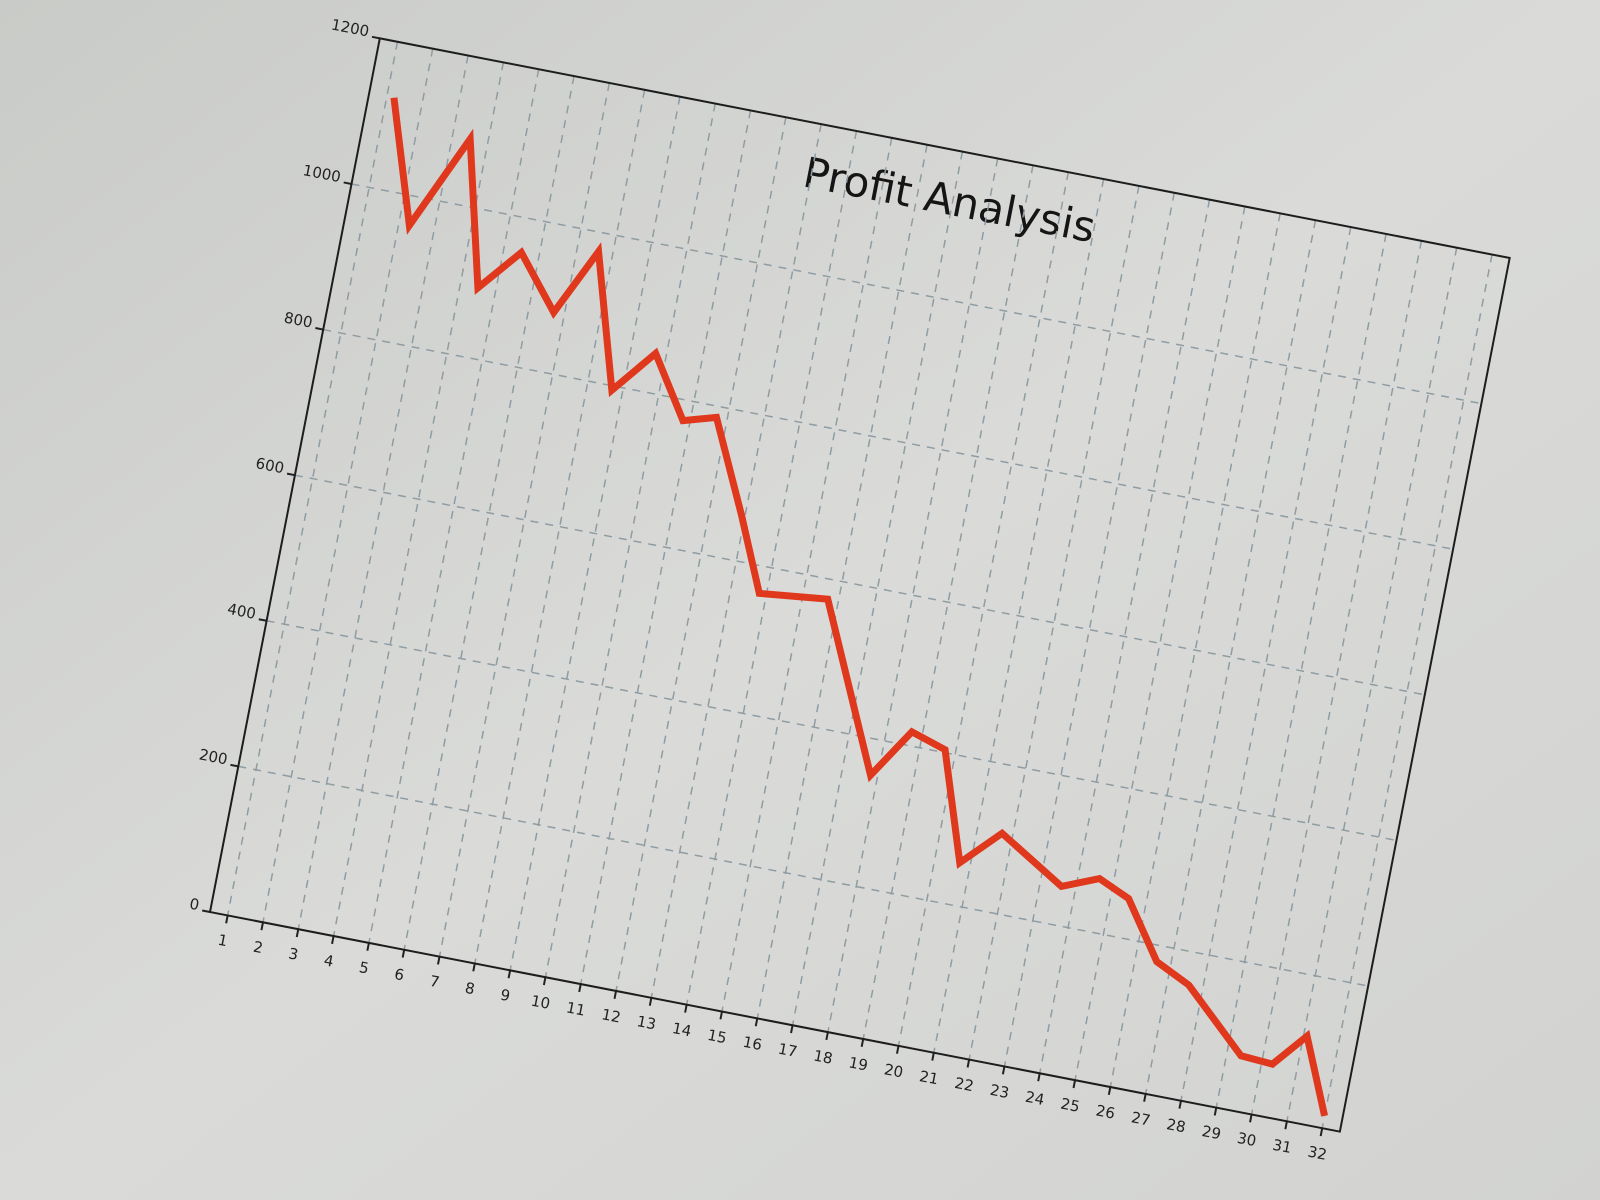  I want to click on y-tick-label: 400, so click(242, 611).